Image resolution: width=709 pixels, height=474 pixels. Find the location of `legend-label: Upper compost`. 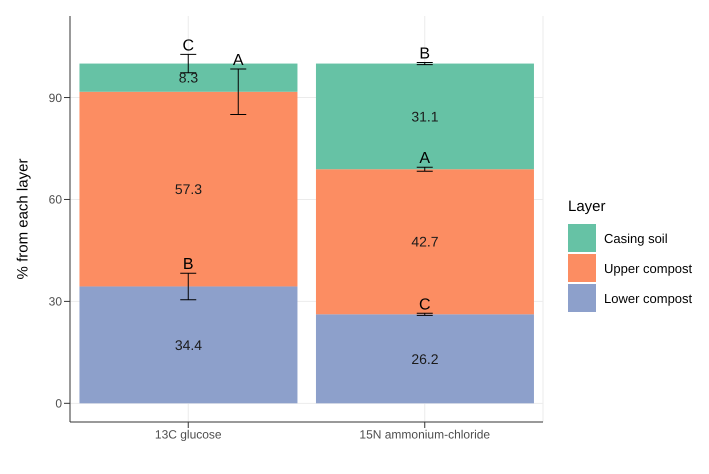

legend-label: Upper compost is located at coordinates (648, 268).